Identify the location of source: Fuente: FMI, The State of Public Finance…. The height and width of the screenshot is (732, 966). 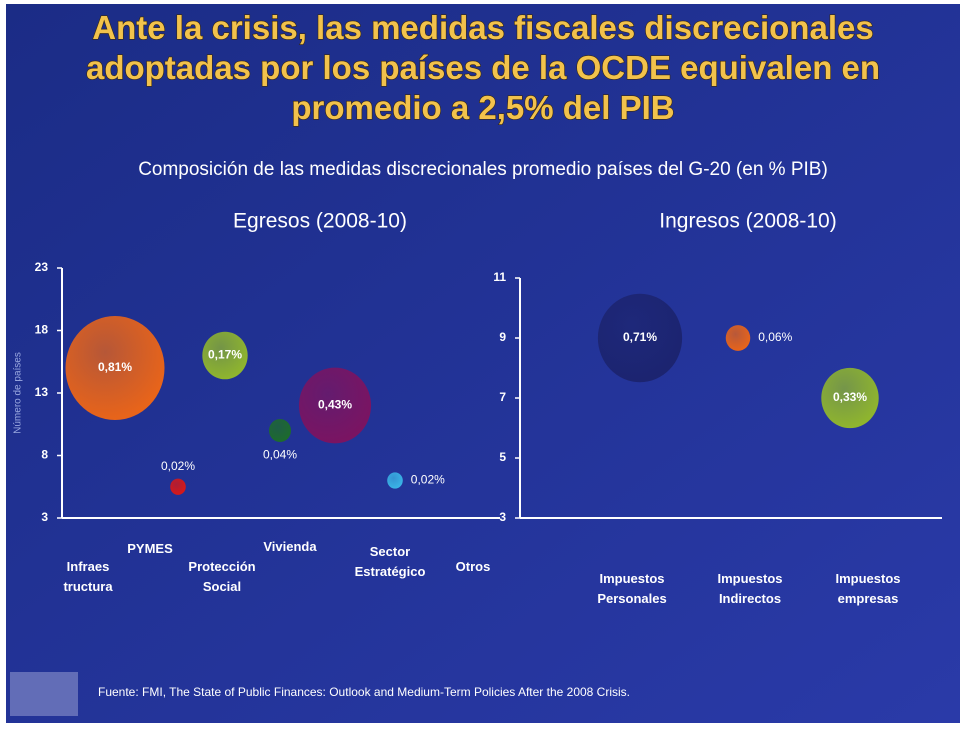
(364, 692).